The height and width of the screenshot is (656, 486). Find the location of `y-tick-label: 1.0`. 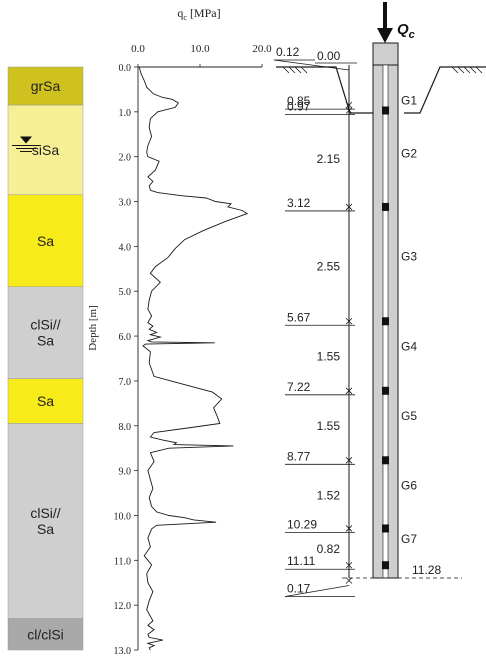

y-tick-label: 1.0 is located at coordinates (125, 113).